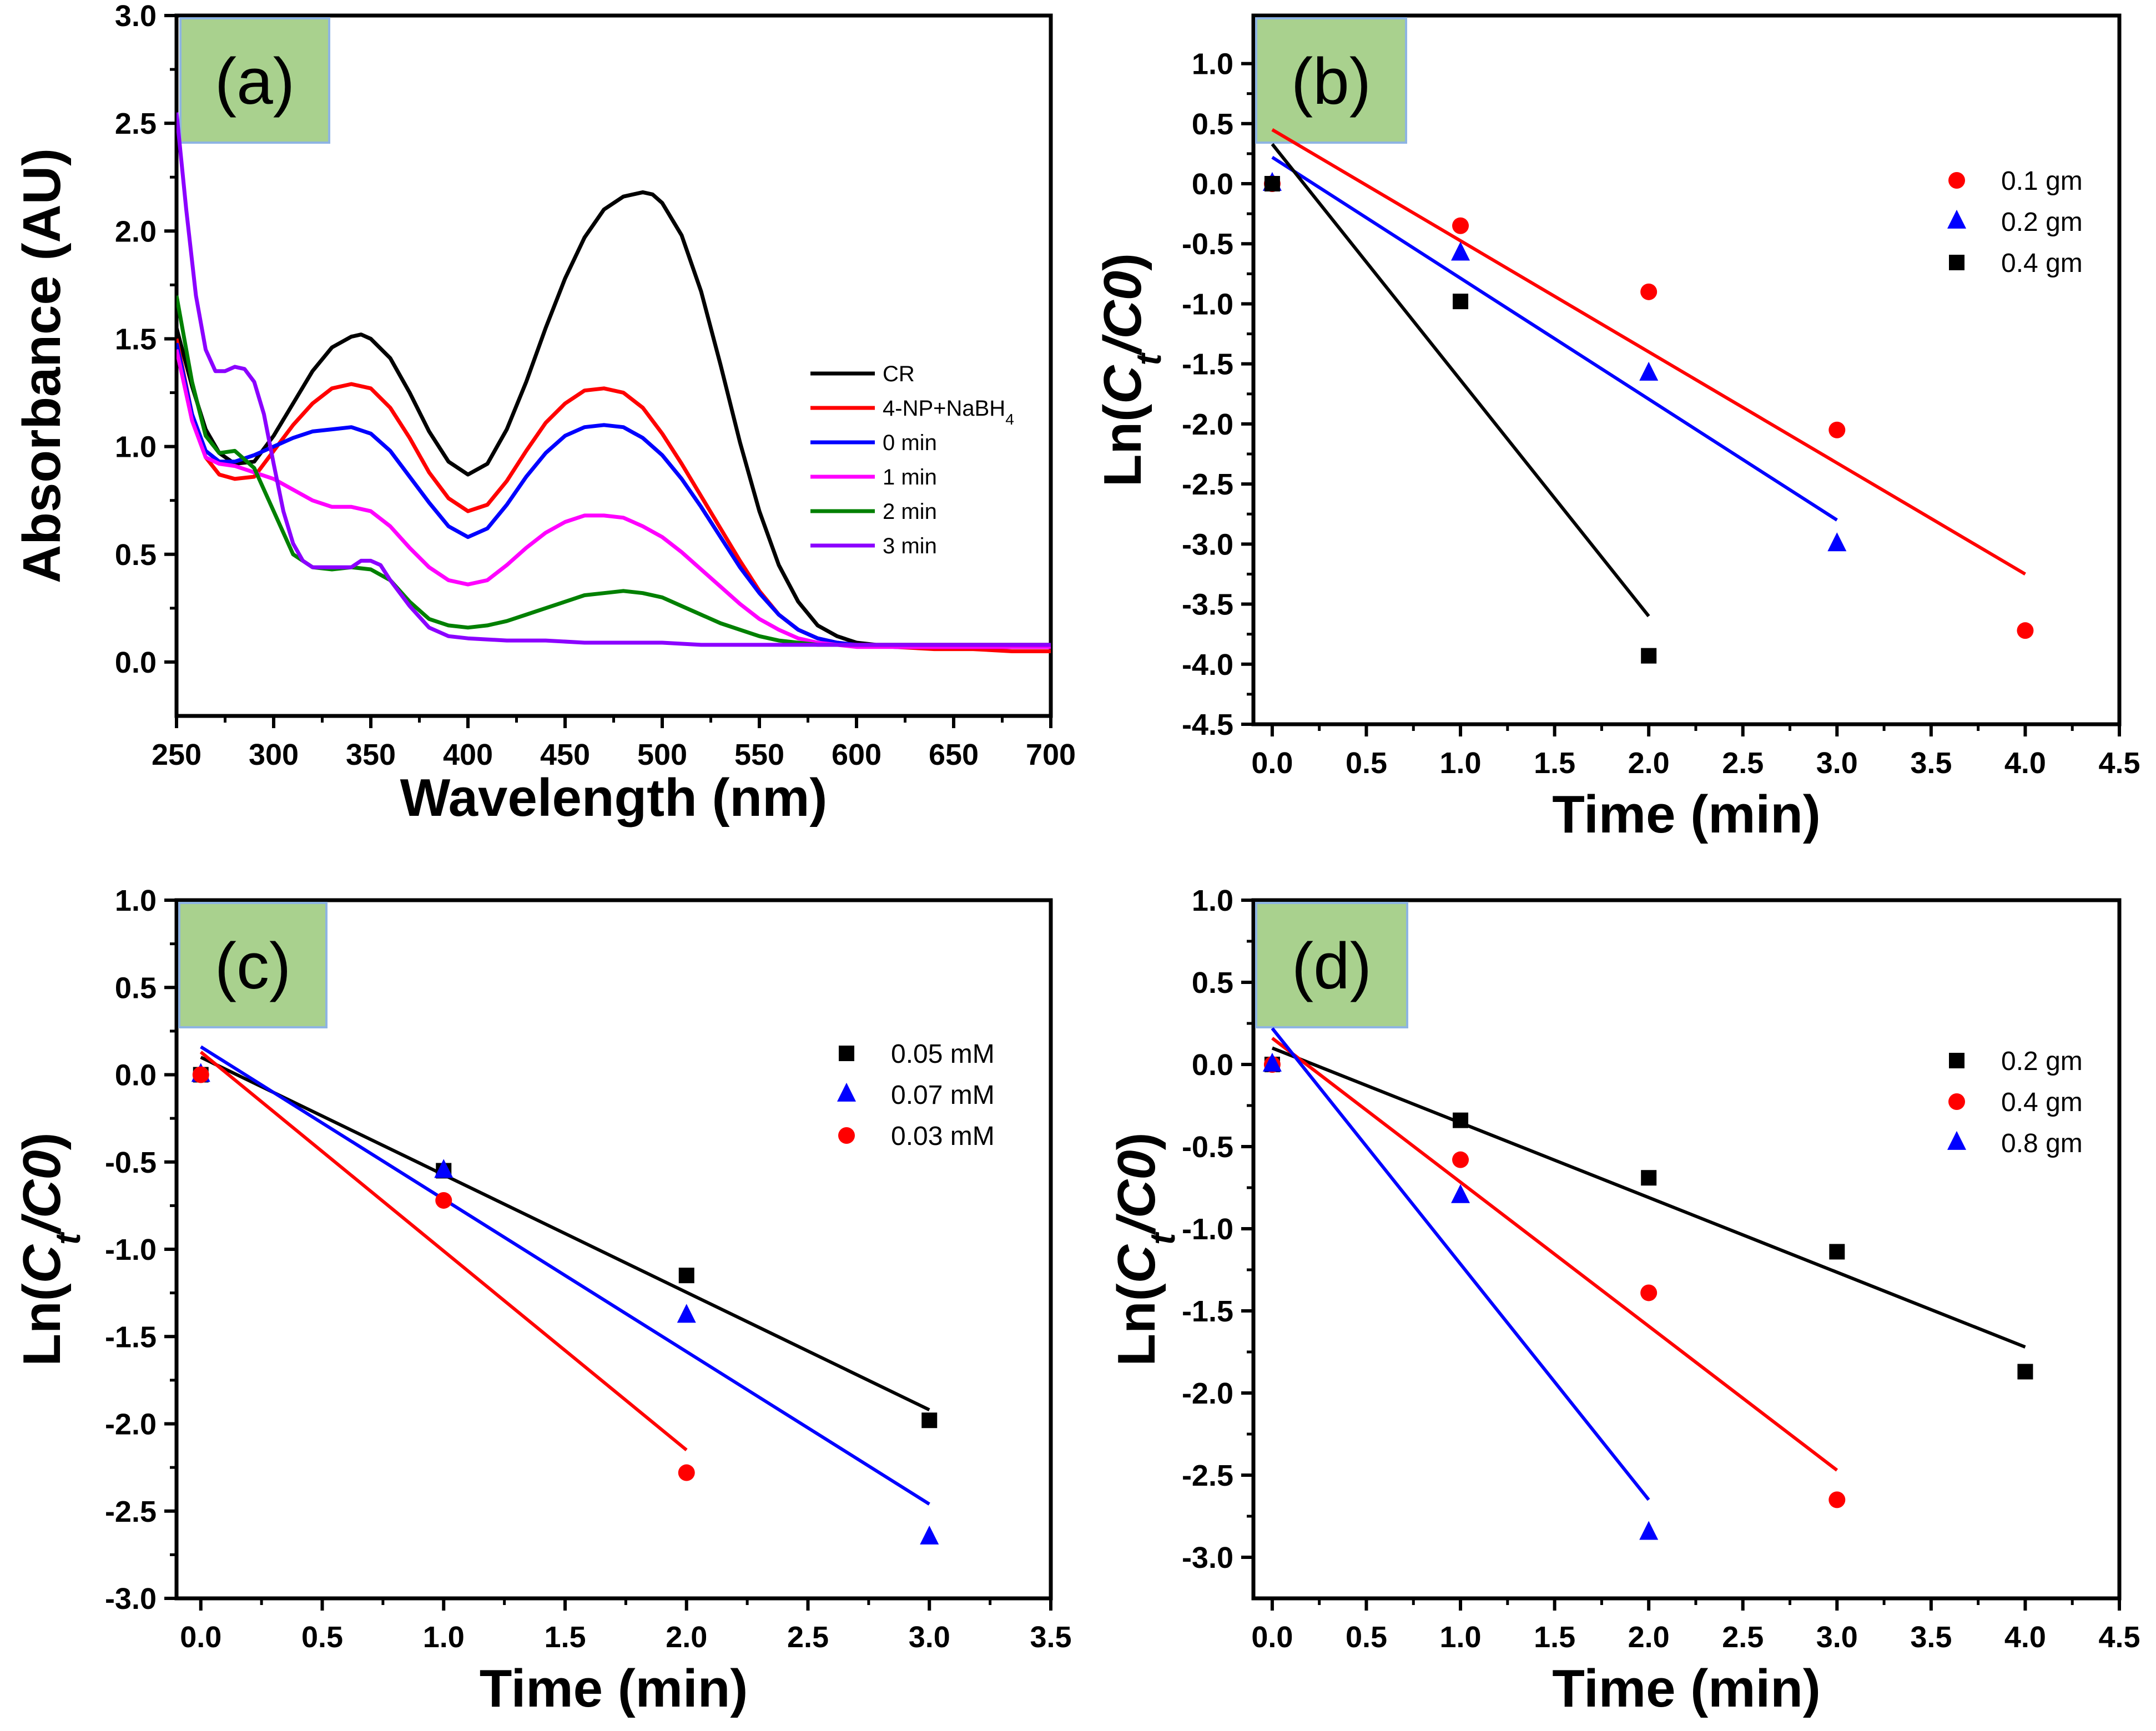 This screenshot has height=1731, width=2156. What do you see at coordinates (565, 754) in the screenshot?
I see `x-tick-label: 450` at bounding box center [565, 754].